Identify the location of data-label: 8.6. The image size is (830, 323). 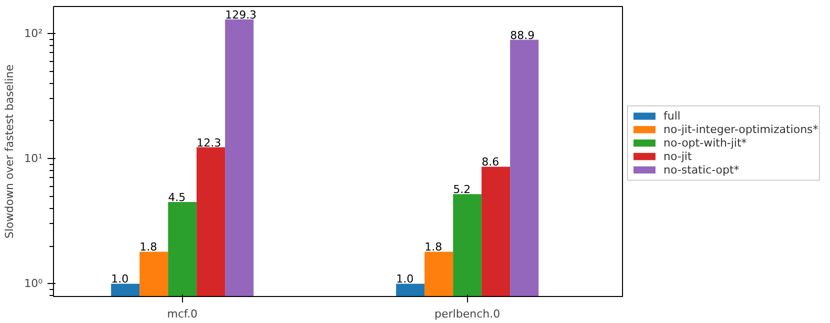
(491, 162).